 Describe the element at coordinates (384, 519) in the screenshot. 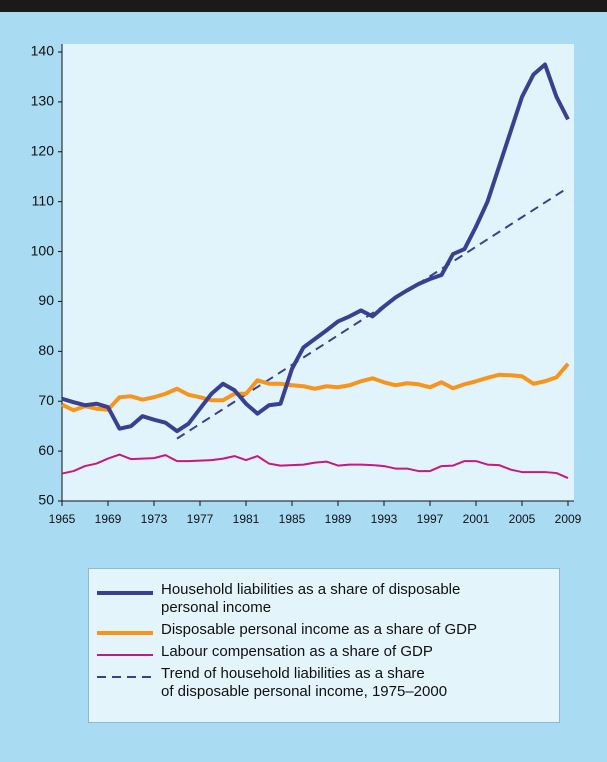

I see `x-tick-label: 1993` at that location.